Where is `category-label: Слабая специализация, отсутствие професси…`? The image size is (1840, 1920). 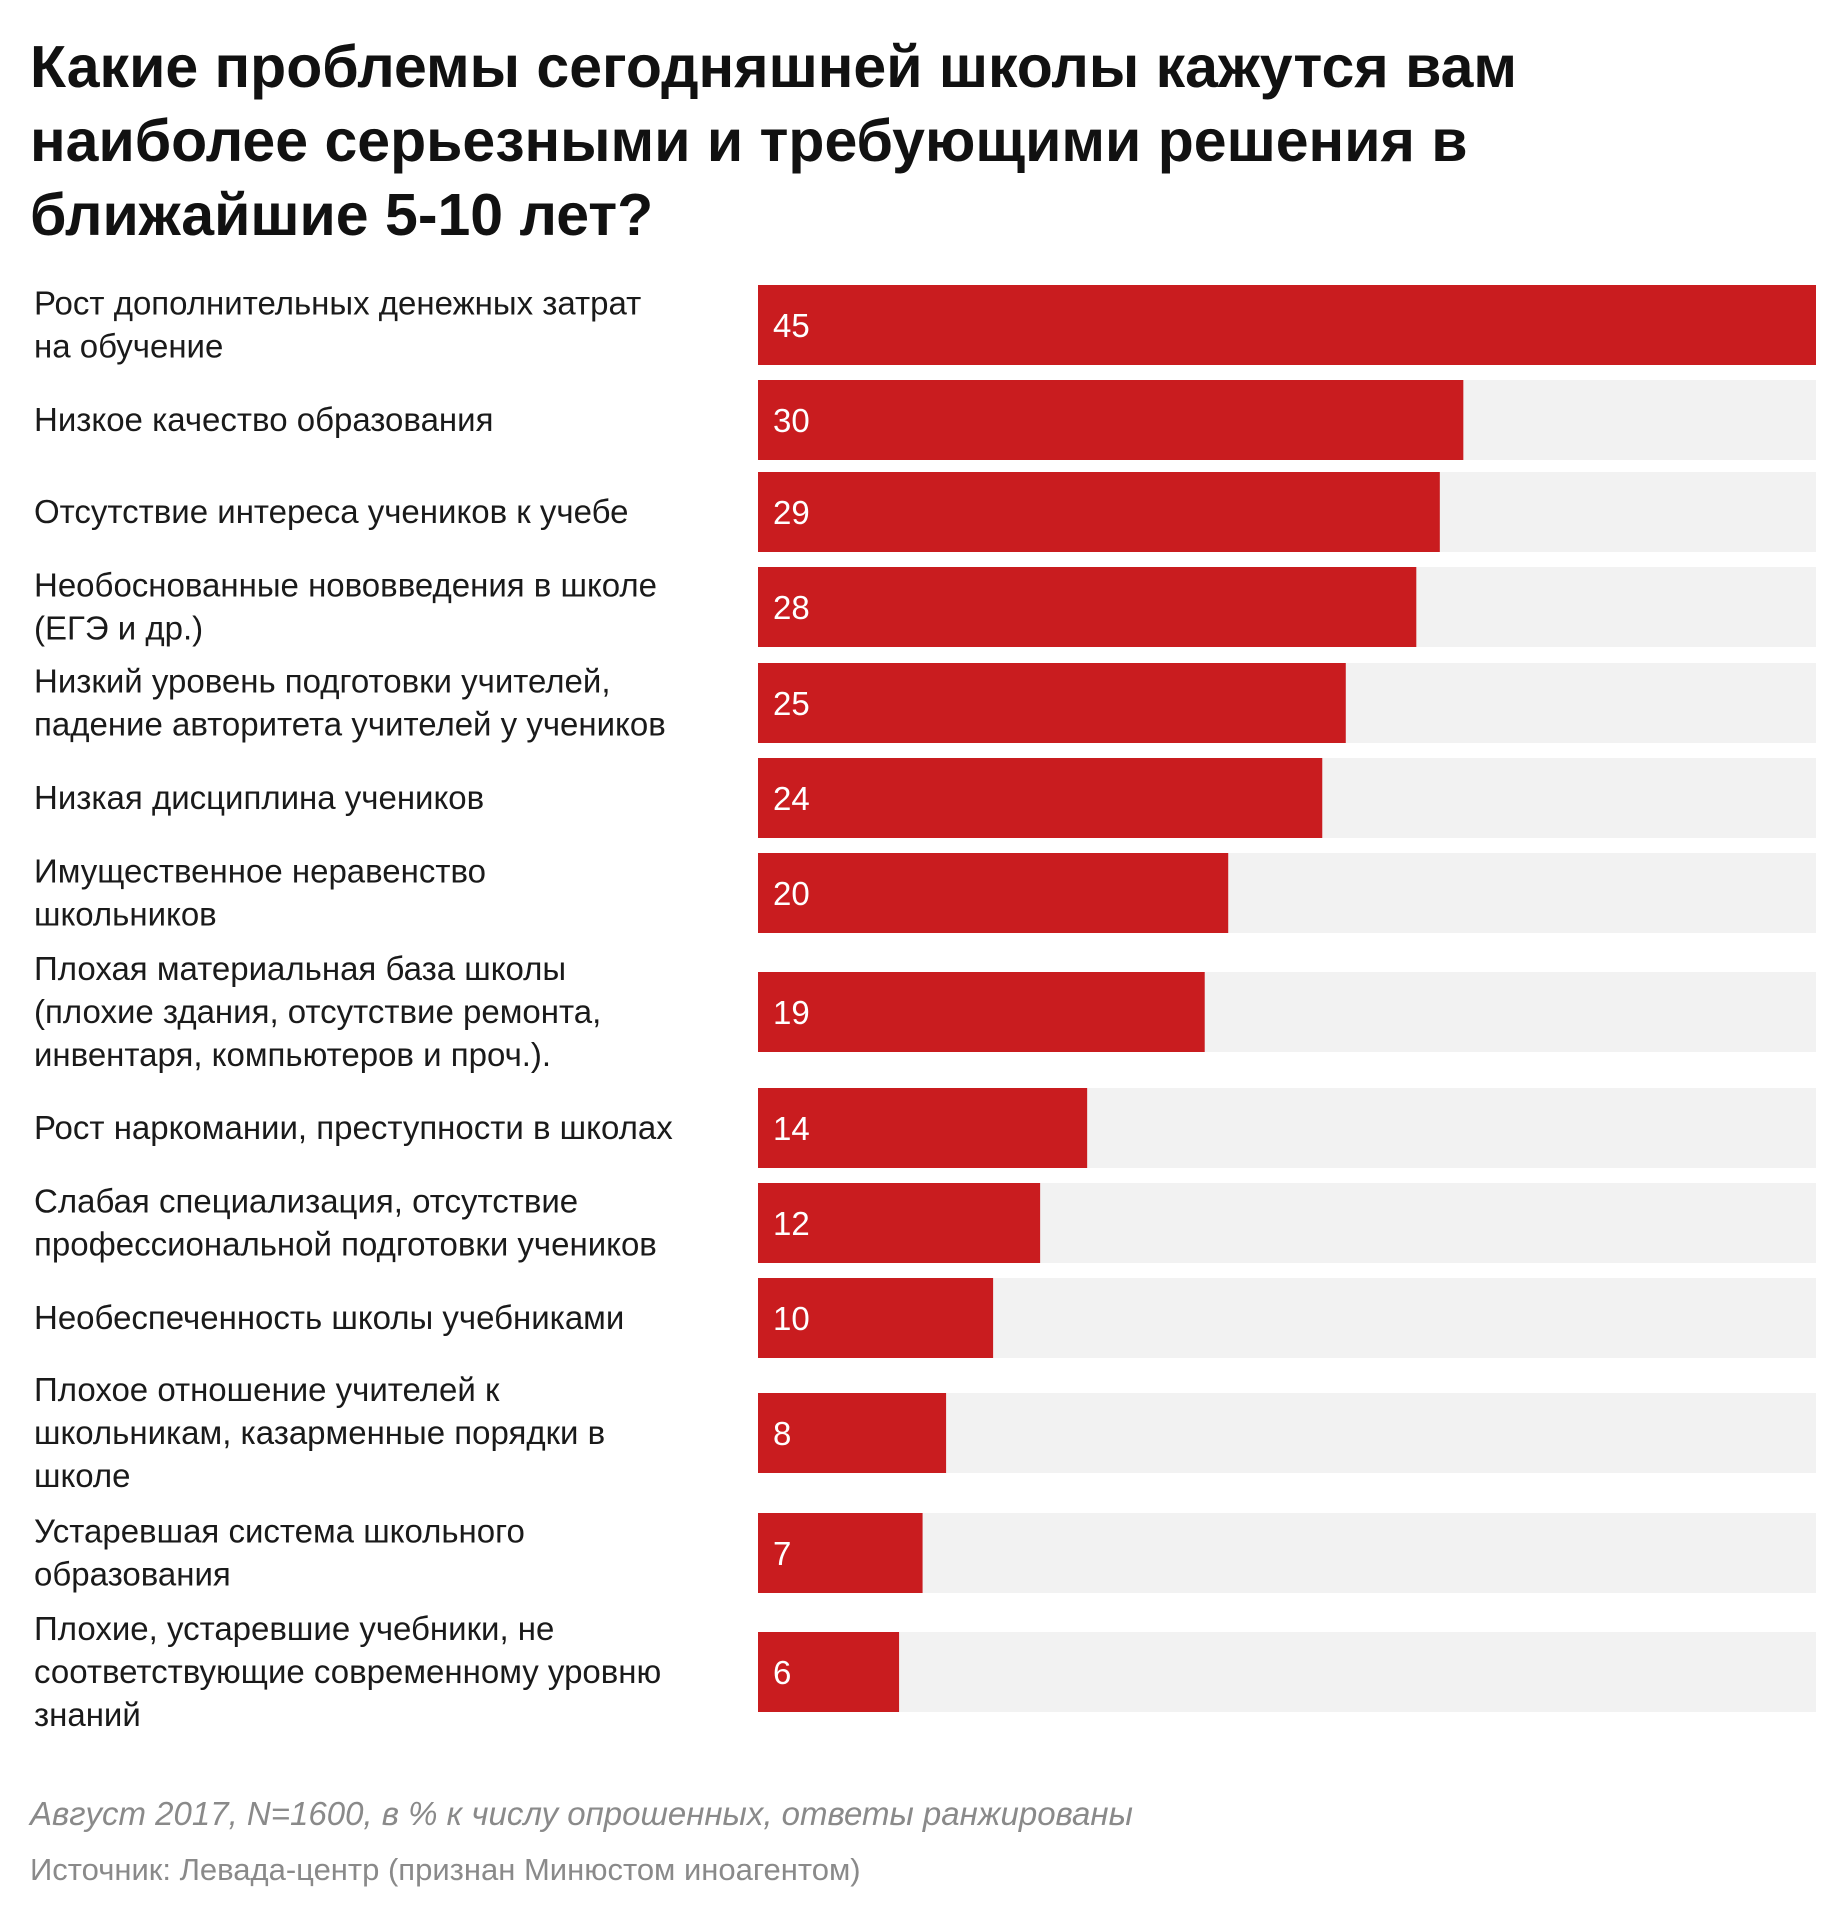
category-label: Слабая специализация, отсутствие професси… is located at coordinates (345, 1223).